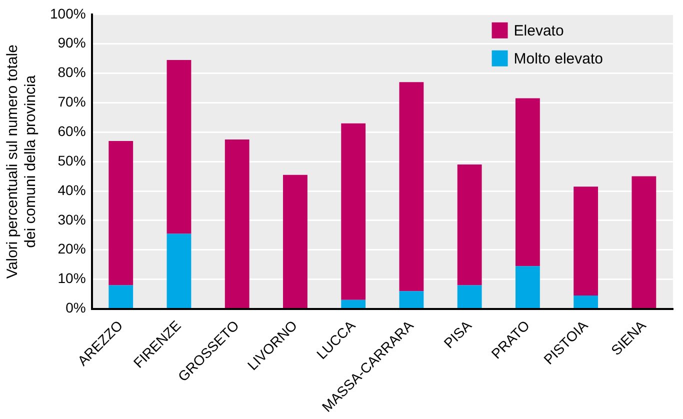 The height and width of the screenshot is (419, 683). Describe the element at coordinates (539, 31) in the screenshot. I see `legend-label: Elevato` at that location.